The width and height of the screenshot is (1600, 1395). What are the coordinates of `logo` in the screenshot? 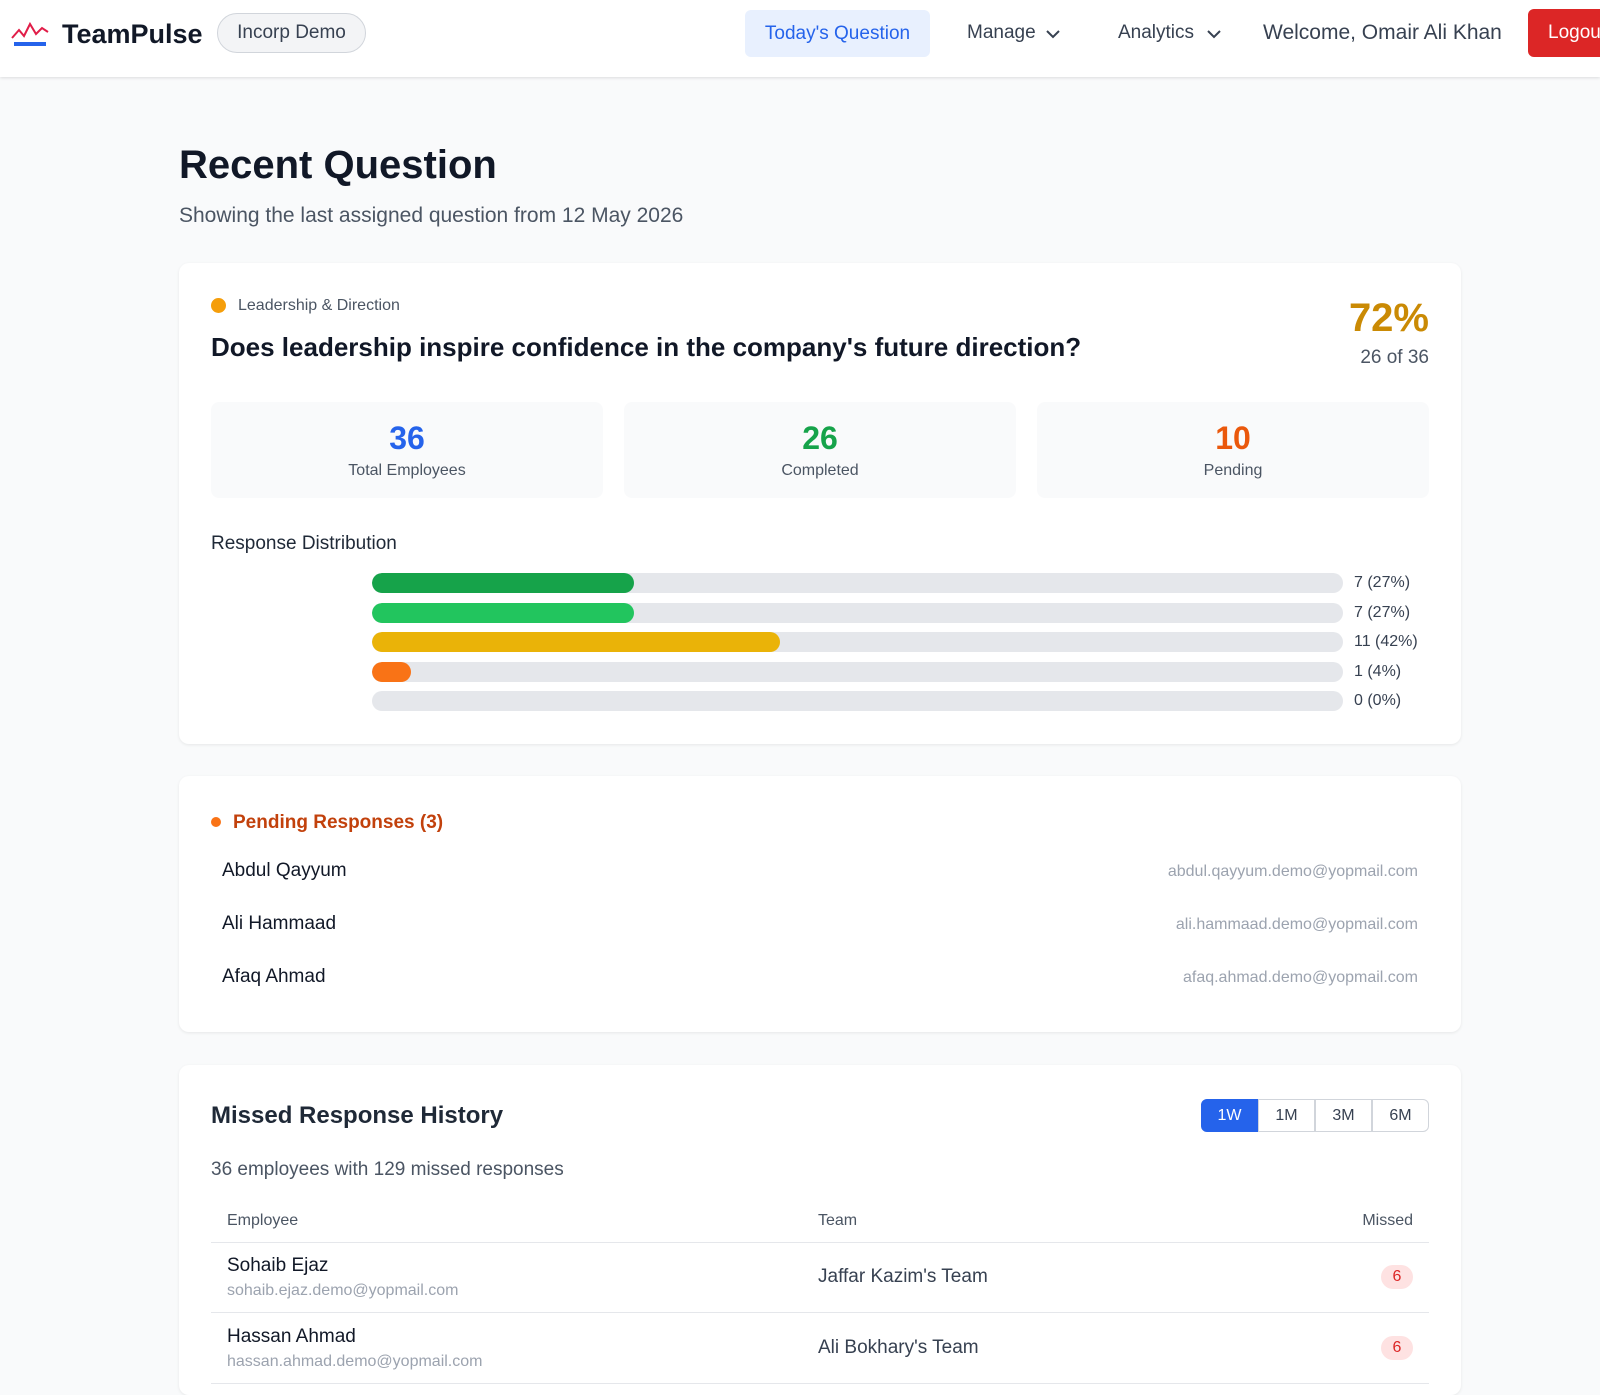 It's located at (30, 33).